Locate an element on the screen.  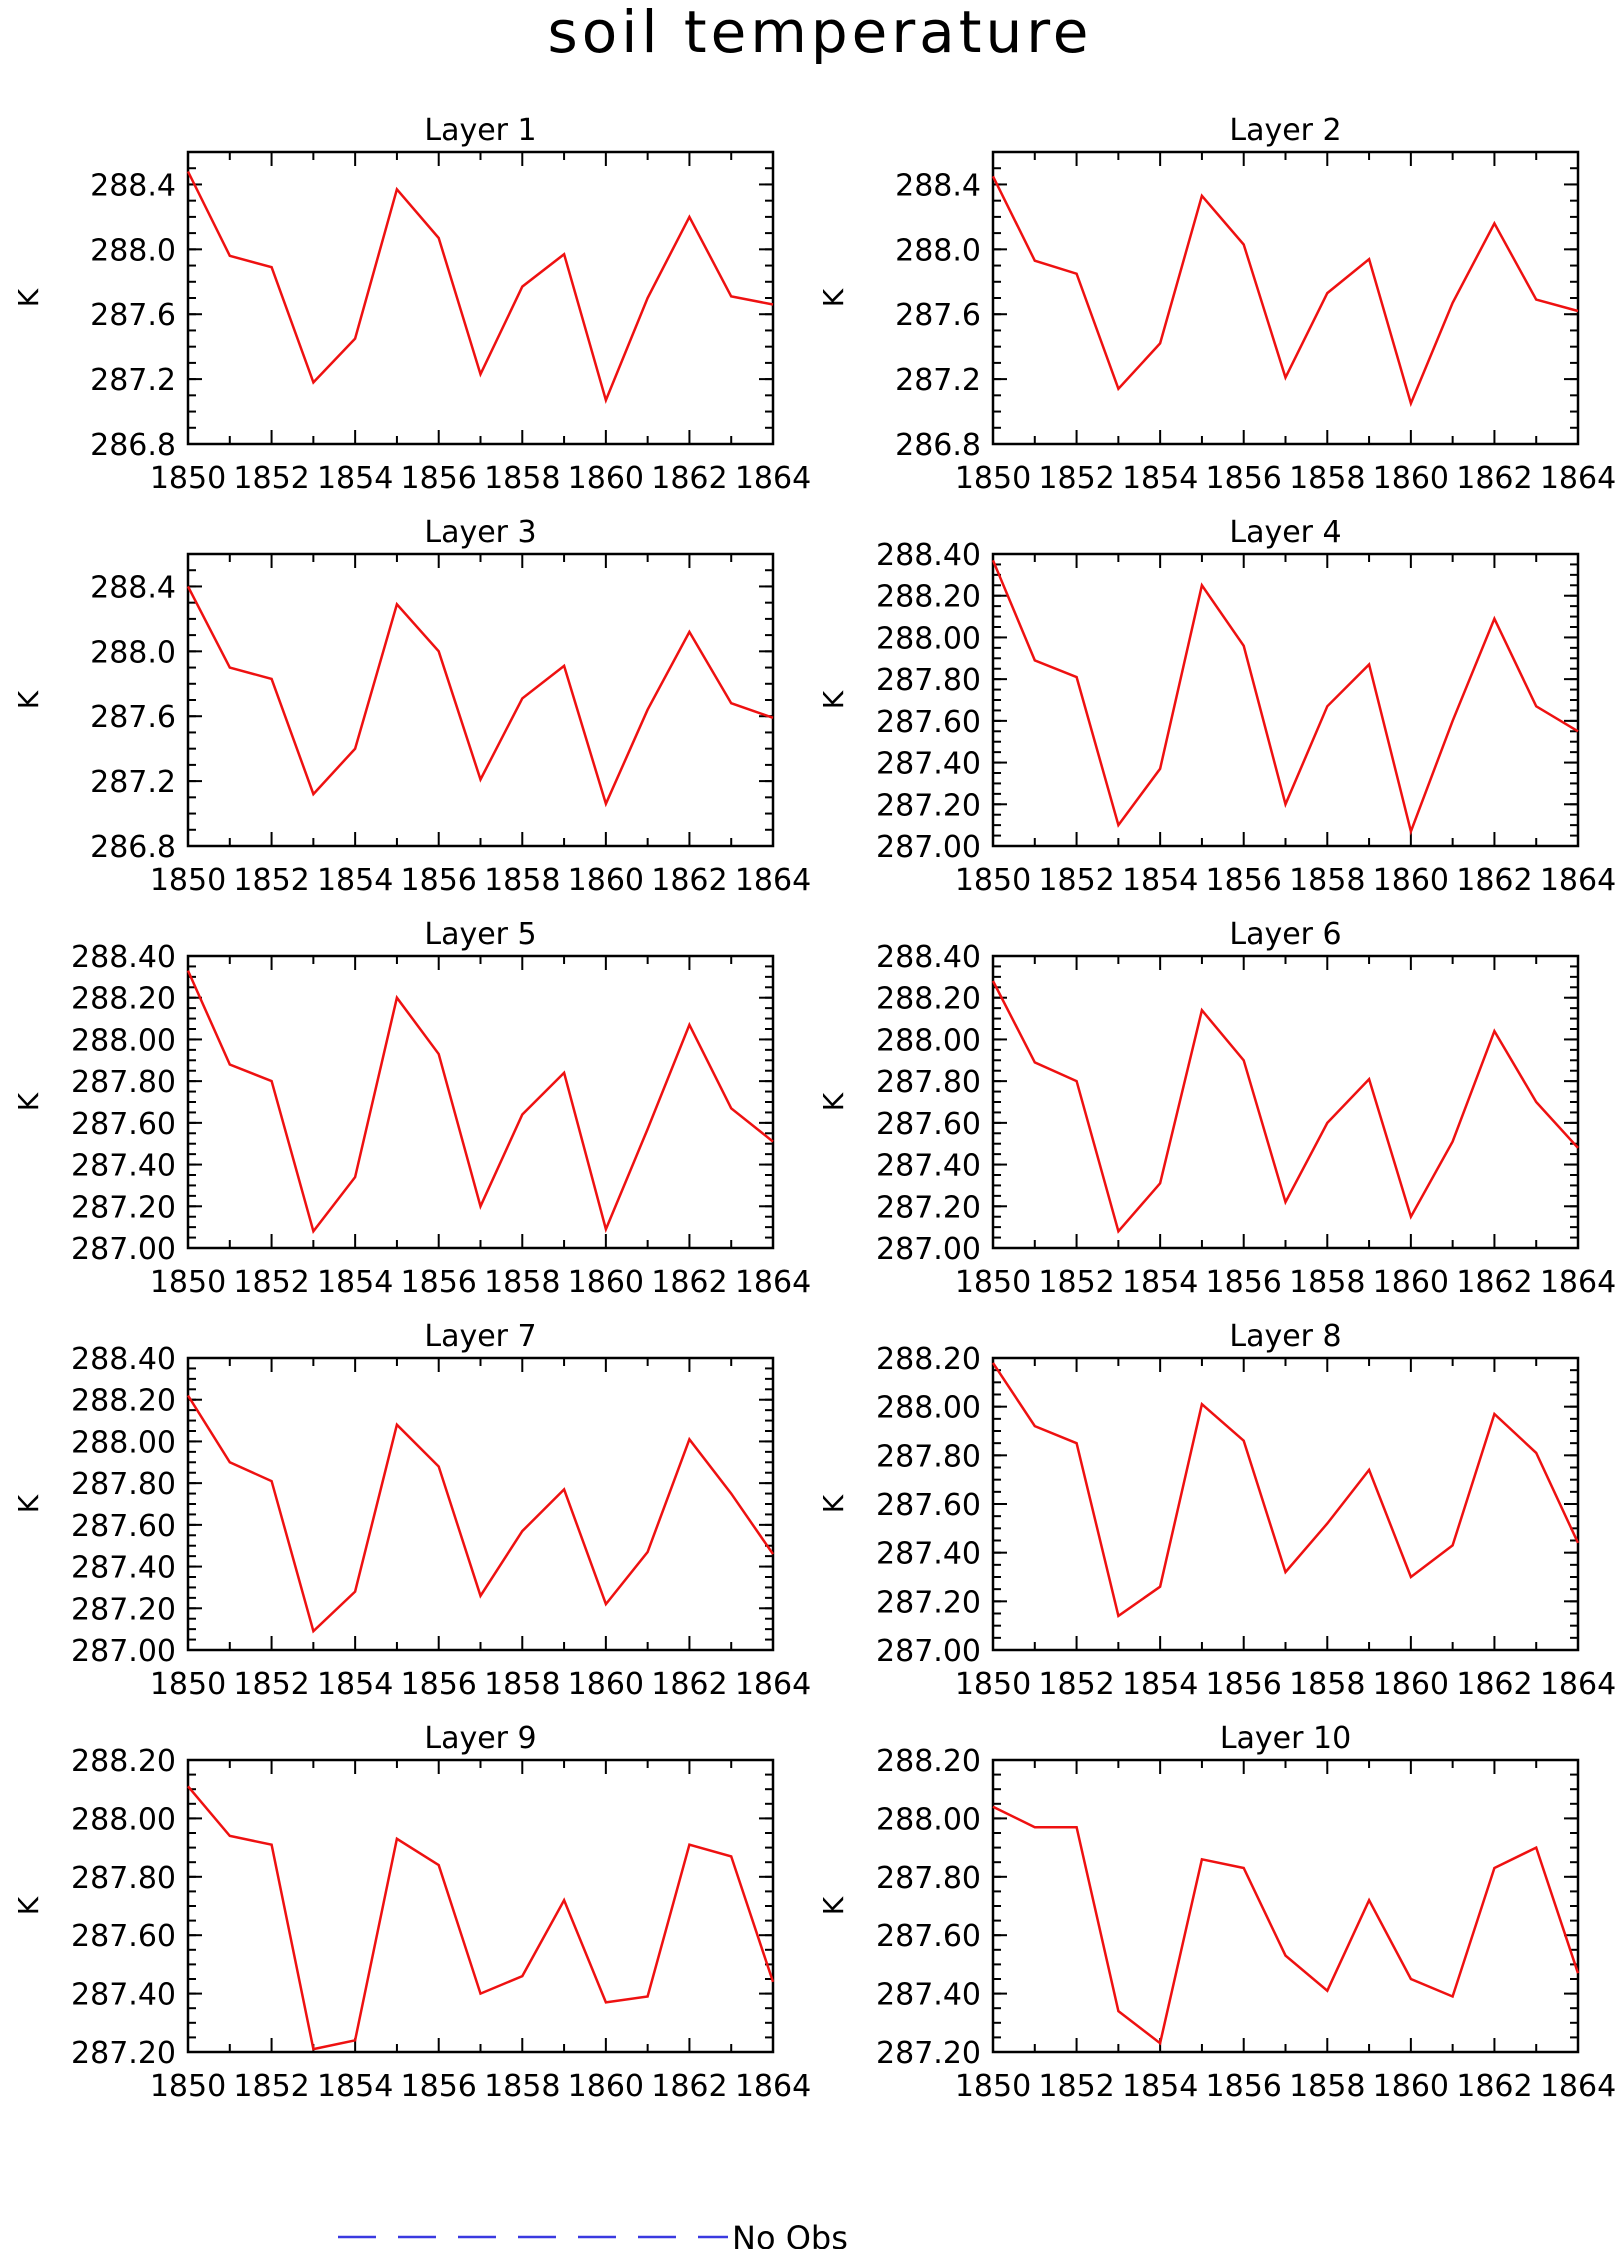
panel-title: Layer 6 is located at coordinates (1285, 934).